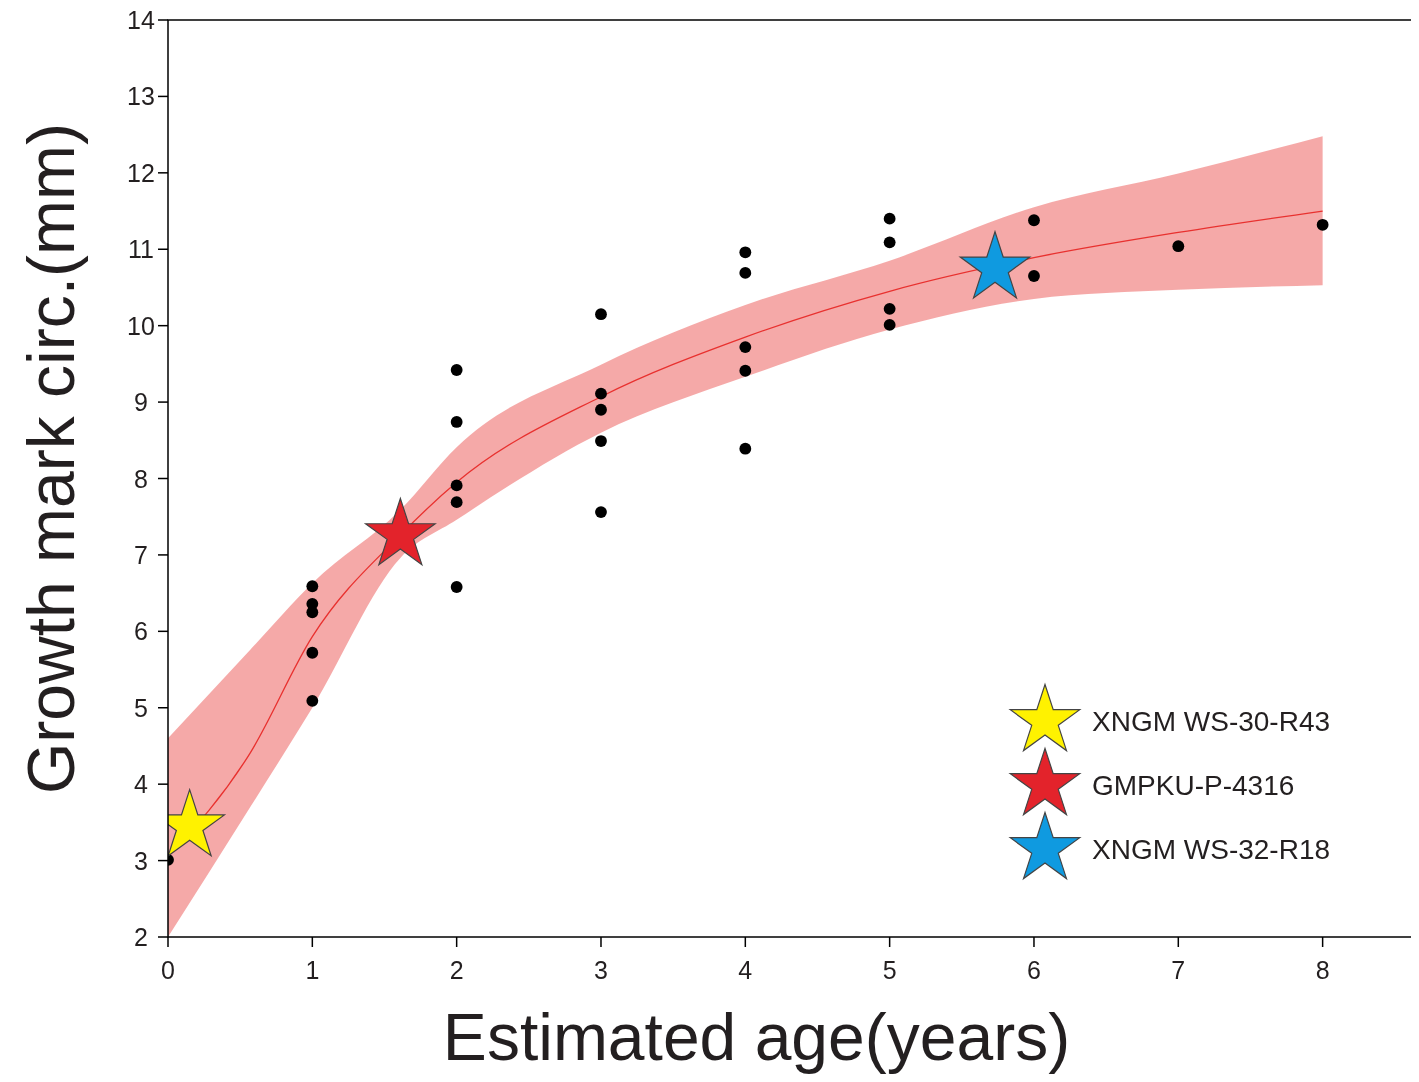  Describe the element at coordinates (141, 784) in the screenshot. I see `y-tick-label: 4` at that location.